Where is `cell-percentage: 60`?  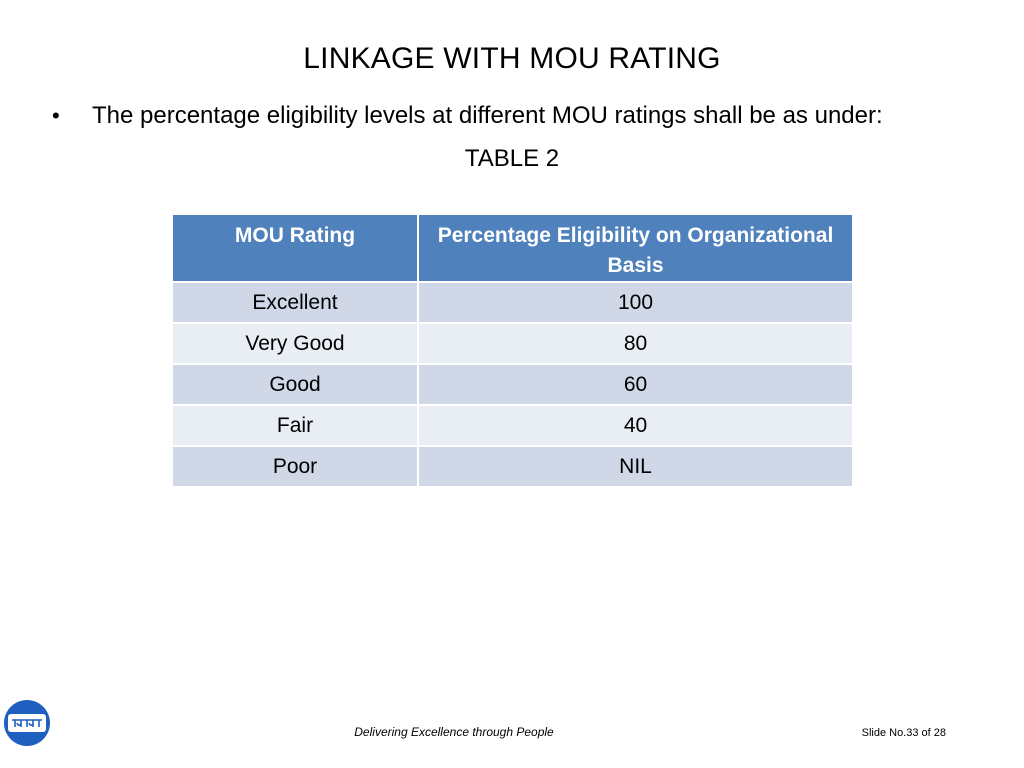 cell-percentage: 60 is located at coordinates (635, 384).